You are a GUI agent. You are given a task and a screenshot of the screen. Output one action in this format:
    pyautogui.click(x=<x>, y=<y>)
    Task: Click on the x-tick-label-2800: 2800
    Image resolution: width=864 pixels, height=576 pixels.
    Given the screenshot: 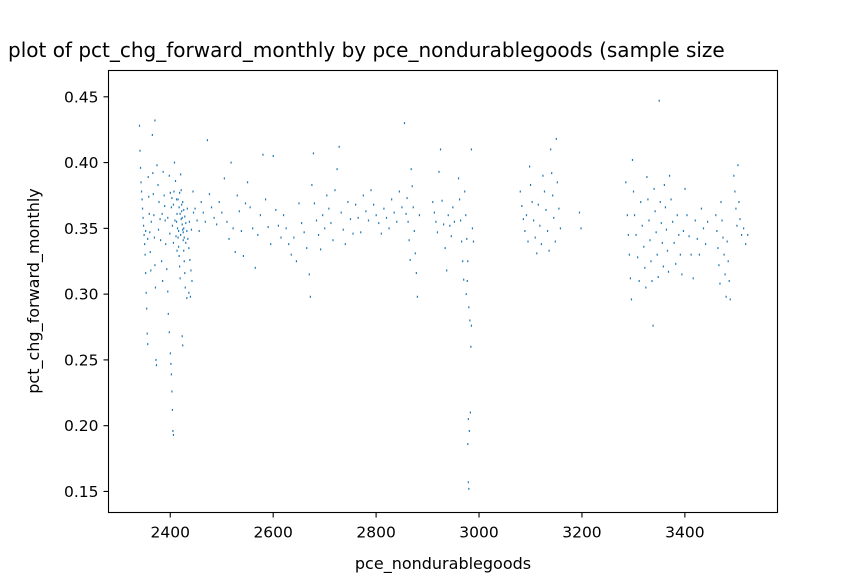 What is the action you would take?
    pyautogui.click(x=375, y=533)
    